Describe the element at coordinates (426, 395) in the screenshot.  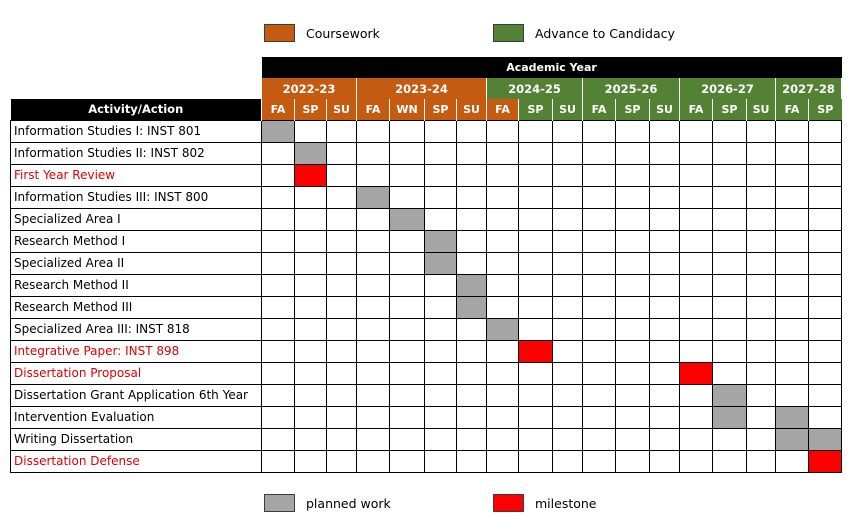
I see `activity-row: Dissertation Grant Application 6th Year` at that location.